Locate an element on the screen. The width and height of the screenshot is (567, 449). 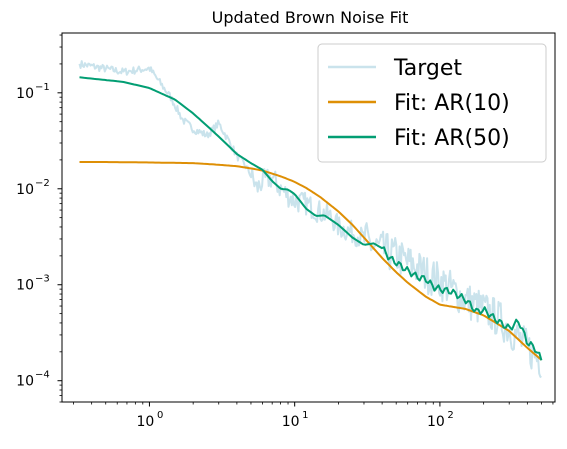
x-tick-exponent: 0 is located at coordinates (160, 415).